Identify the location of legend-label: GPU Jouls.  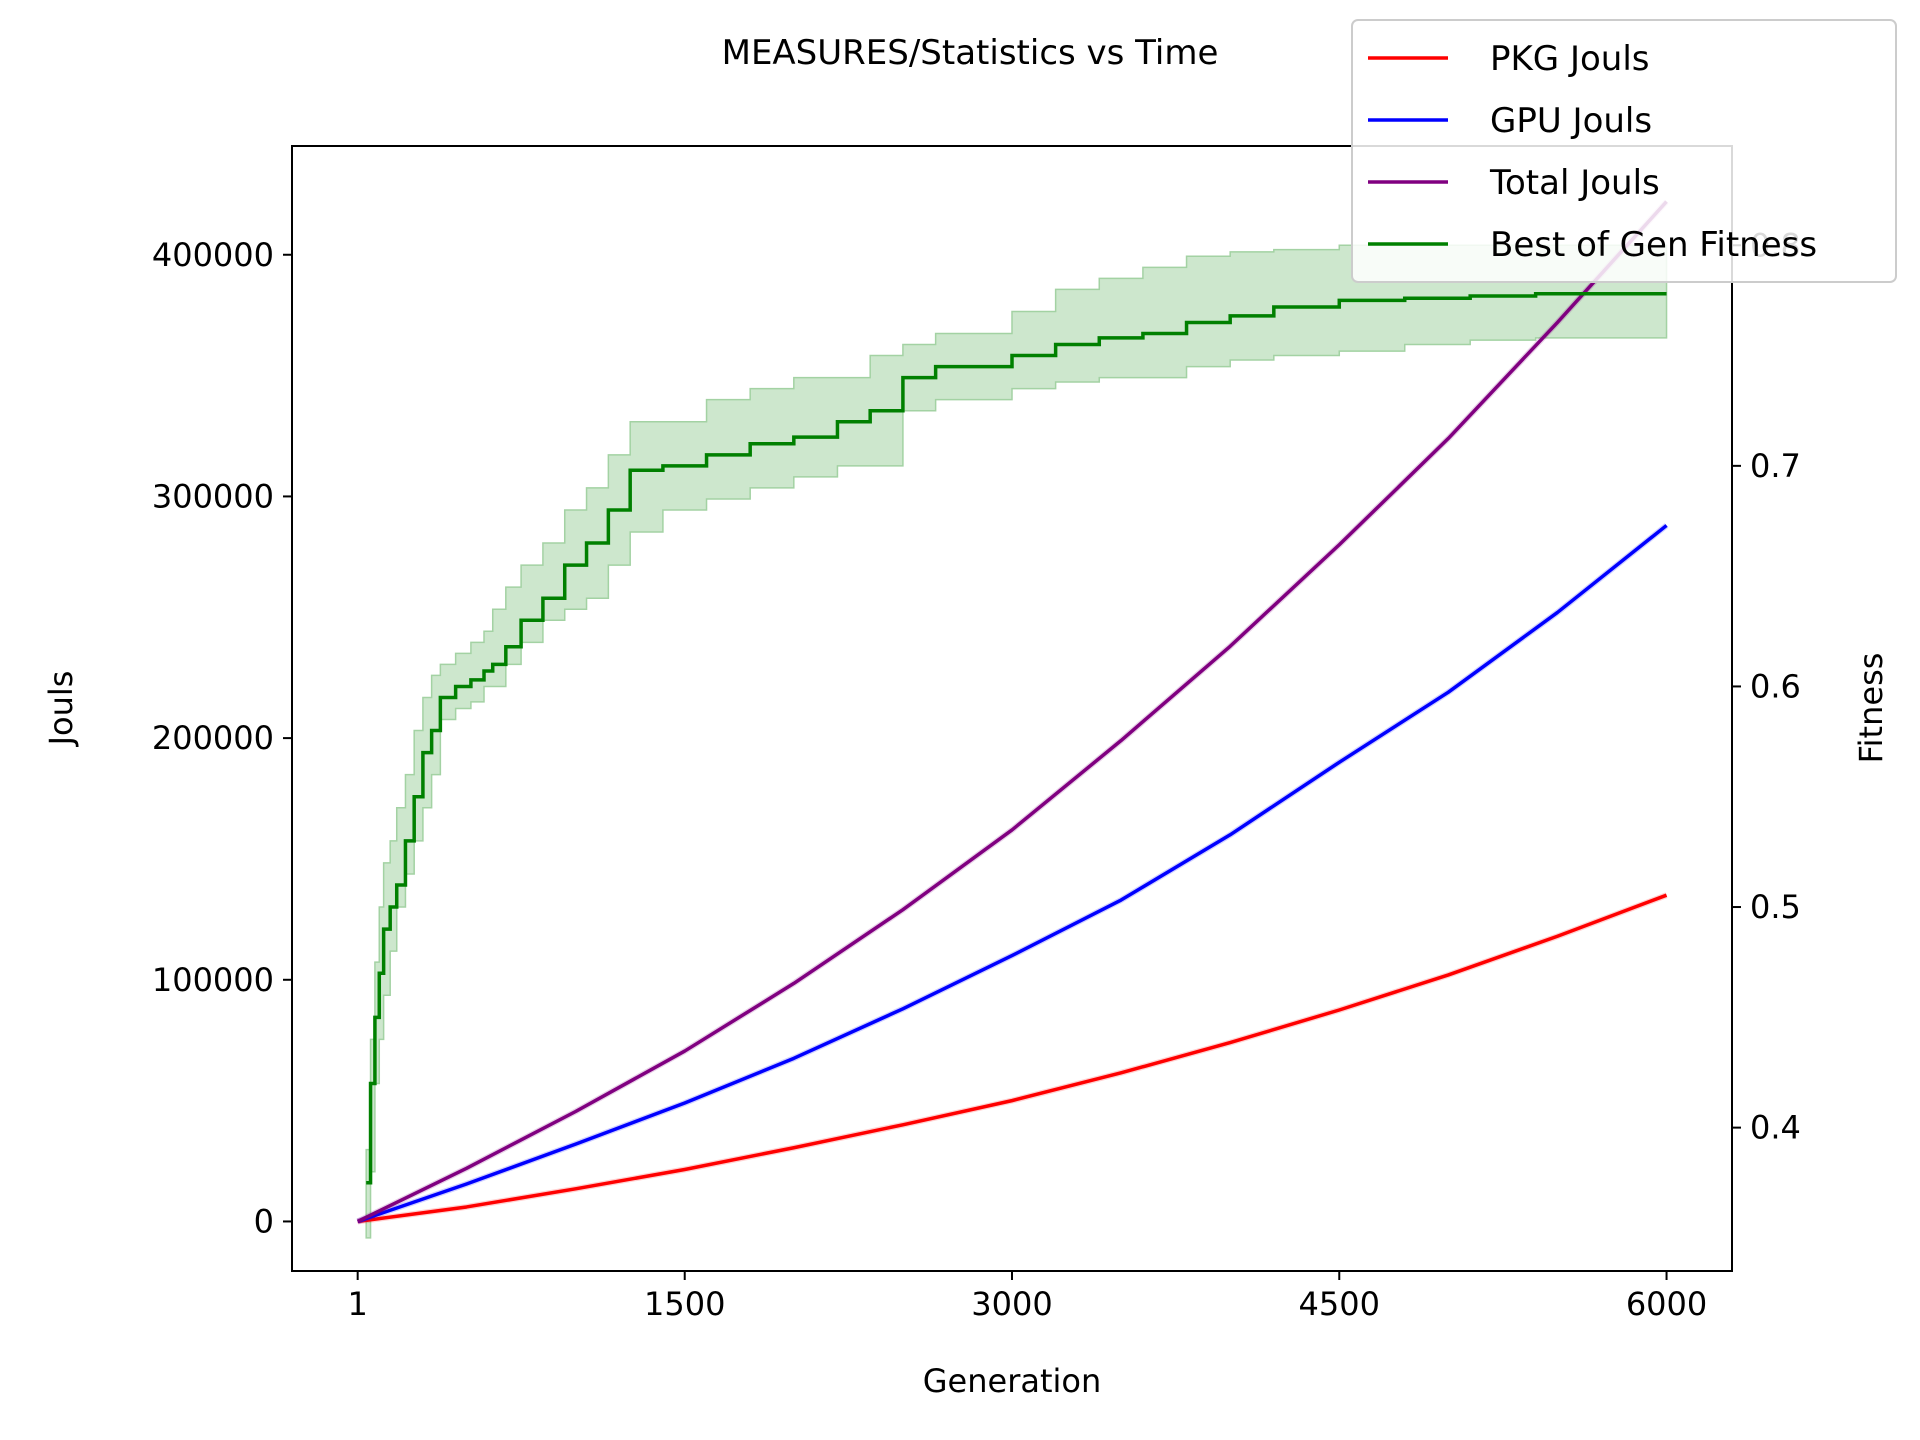
(1571, 121).